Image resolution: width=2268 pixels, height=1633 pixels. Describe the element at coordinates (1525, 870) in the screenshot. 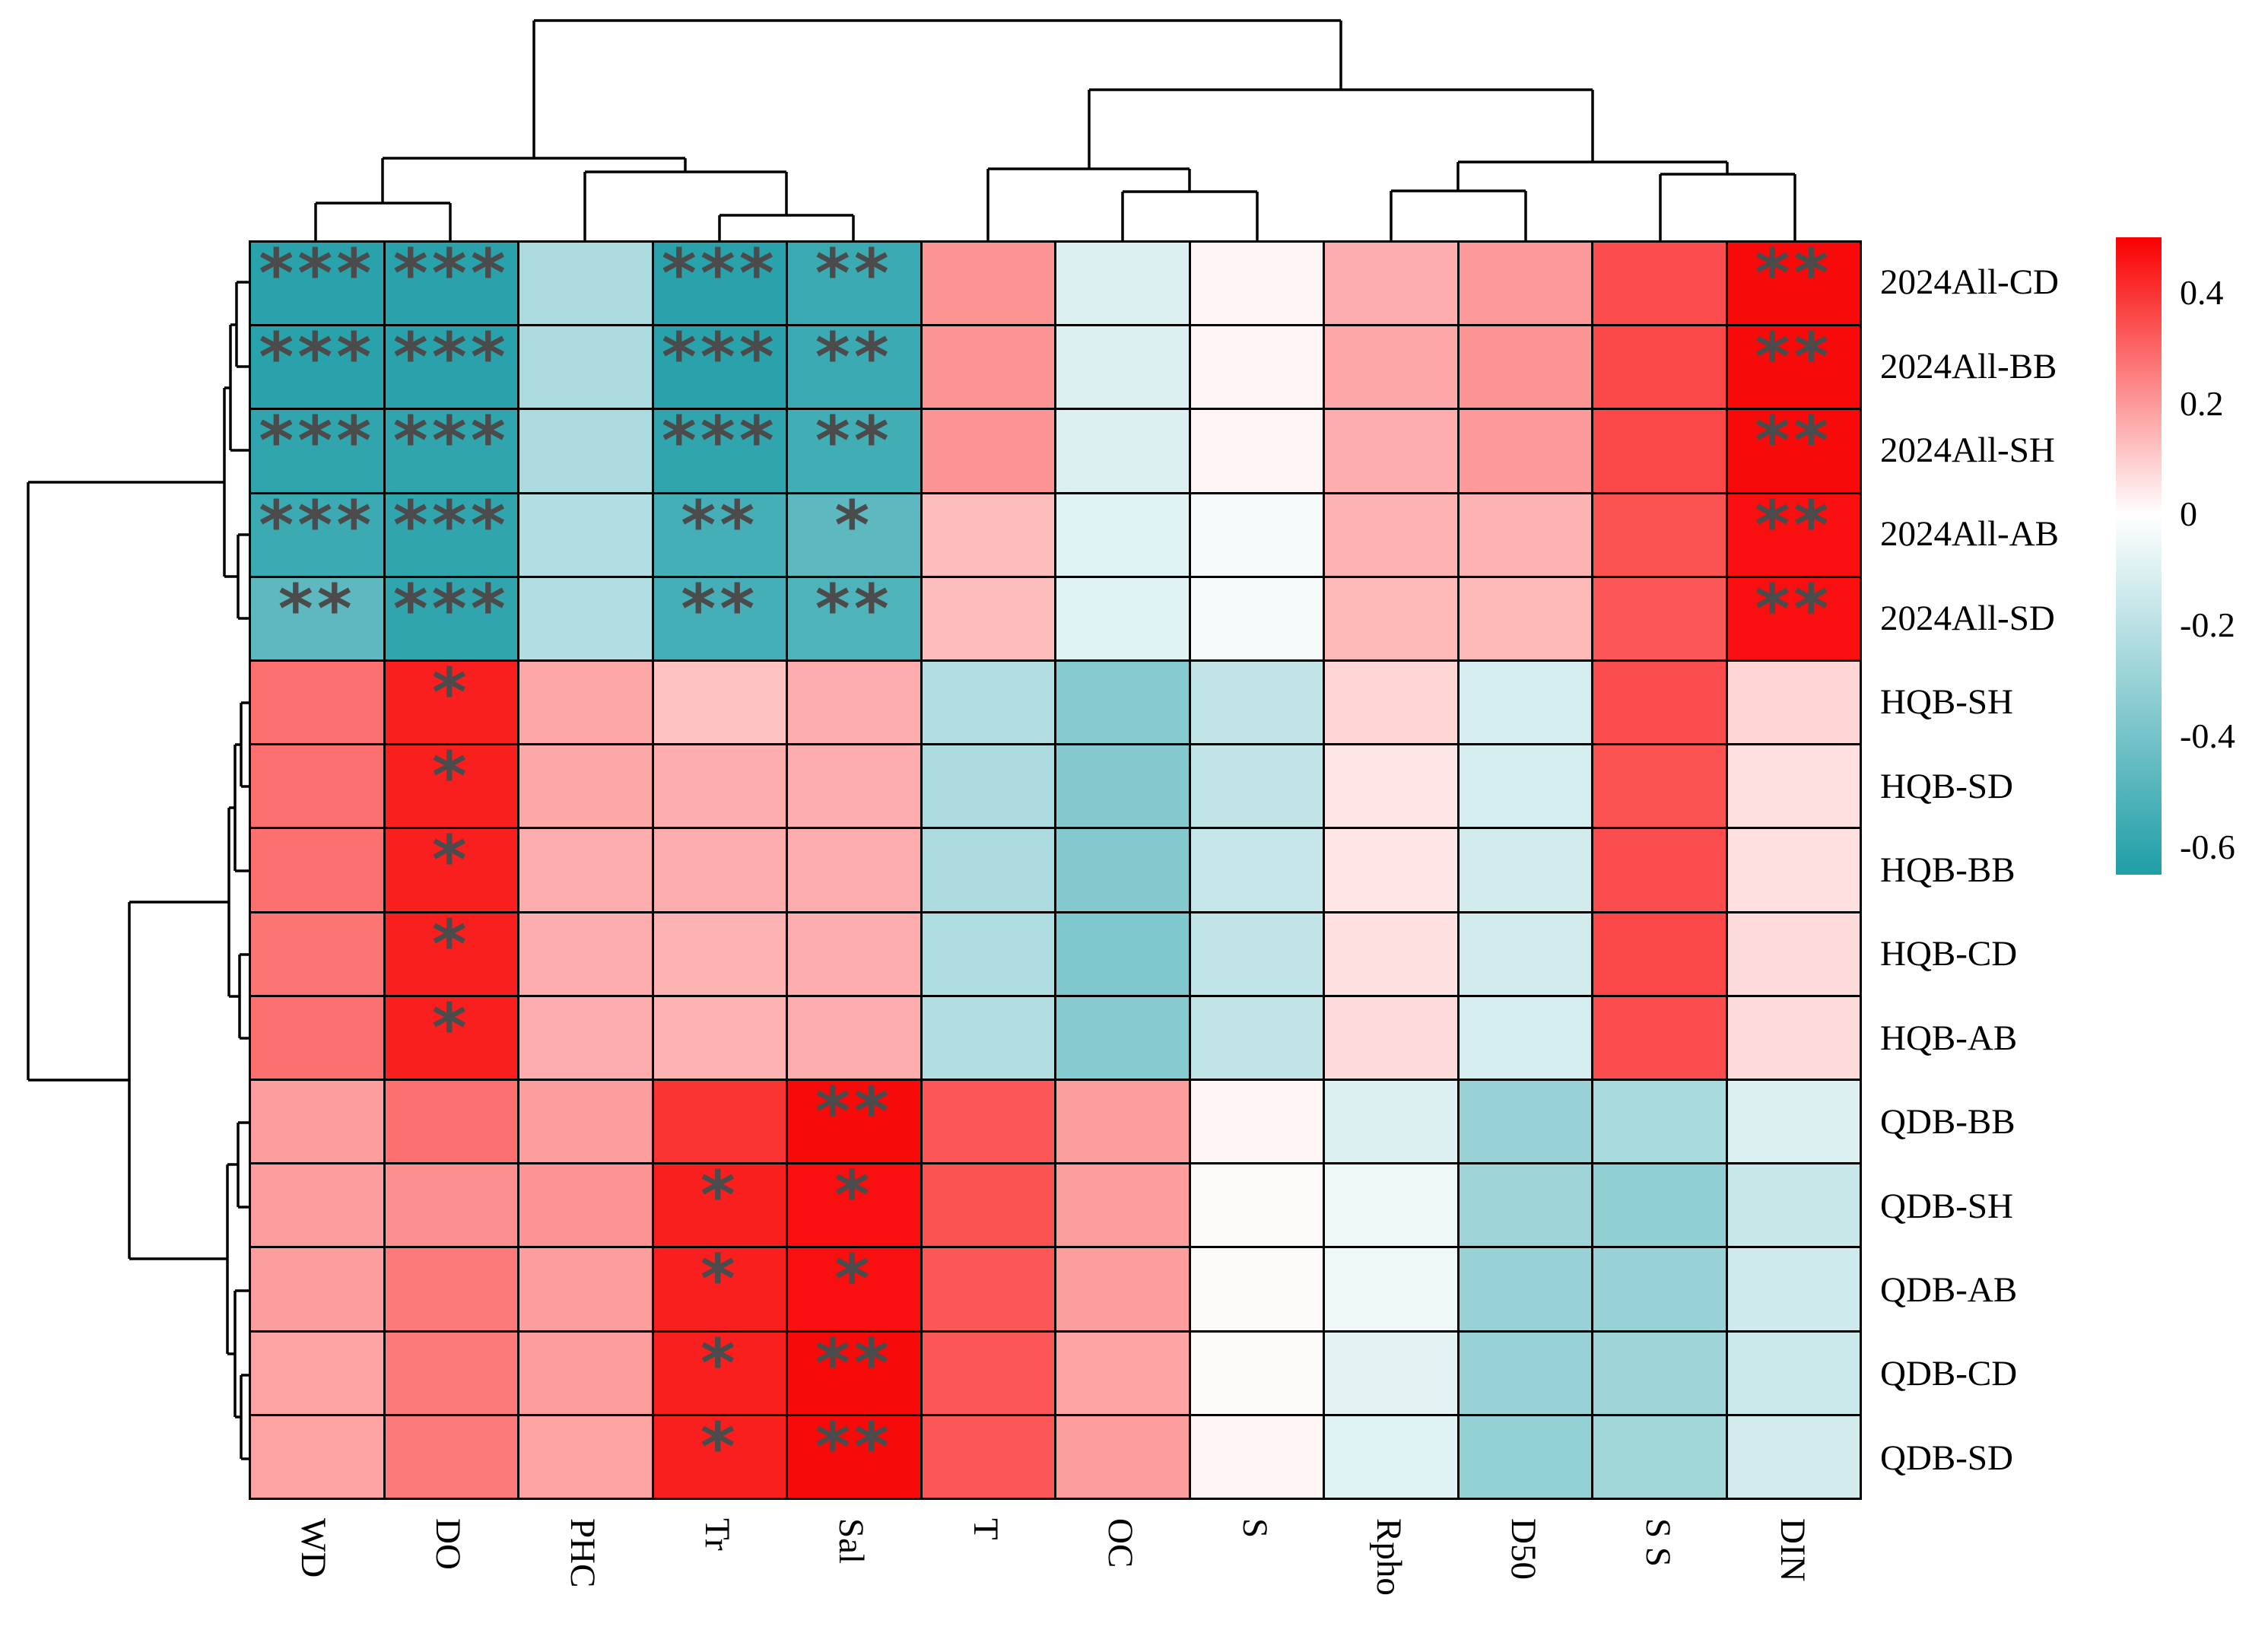

I see `heatmap-cell-HQB-BB-D50` at that location.